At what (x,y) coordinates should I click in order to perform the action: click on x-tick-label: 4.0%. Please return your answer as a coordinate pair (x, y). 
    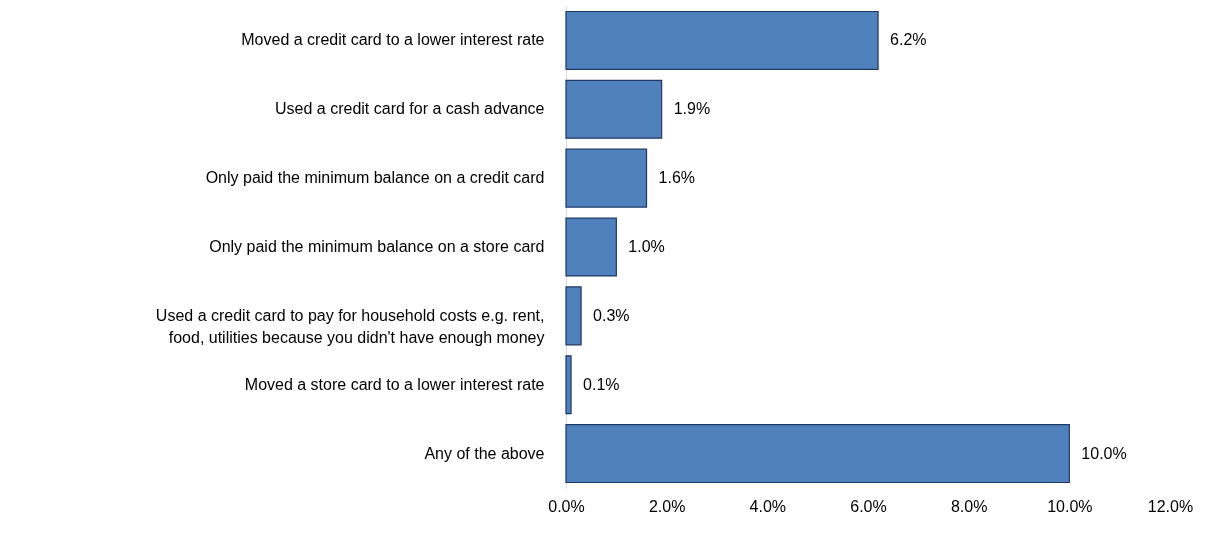
    Looking at the image, I should click on (768, 506).